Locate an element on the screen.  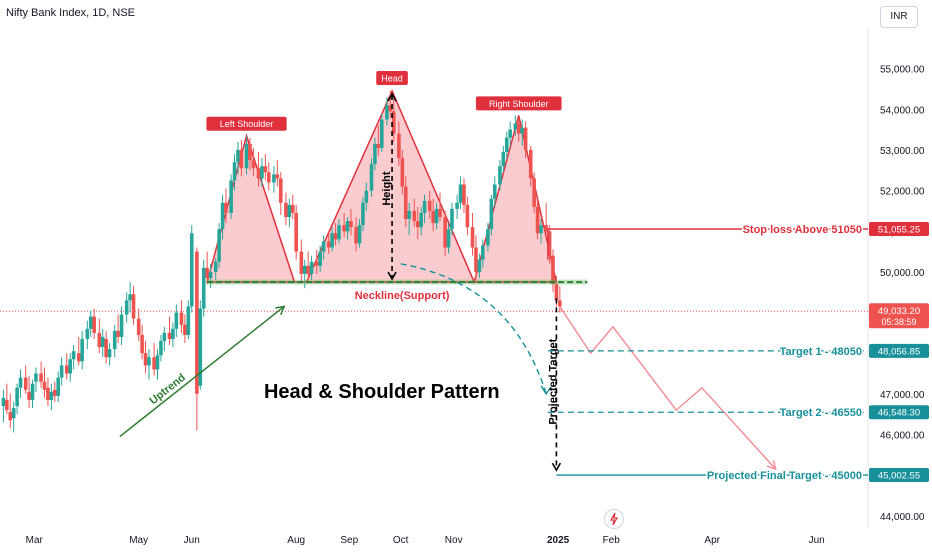
y-tick-label: 50,000.00 is located at coordinates (902, 273).